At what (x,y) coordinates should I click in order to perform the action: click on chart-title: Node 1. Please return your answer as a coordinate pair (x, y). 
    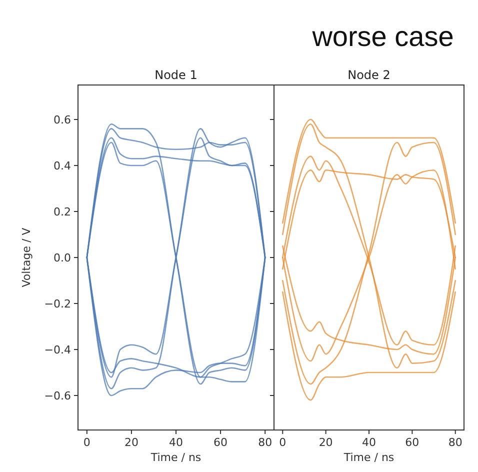
    Looking at the image, I should click on (176, 75).